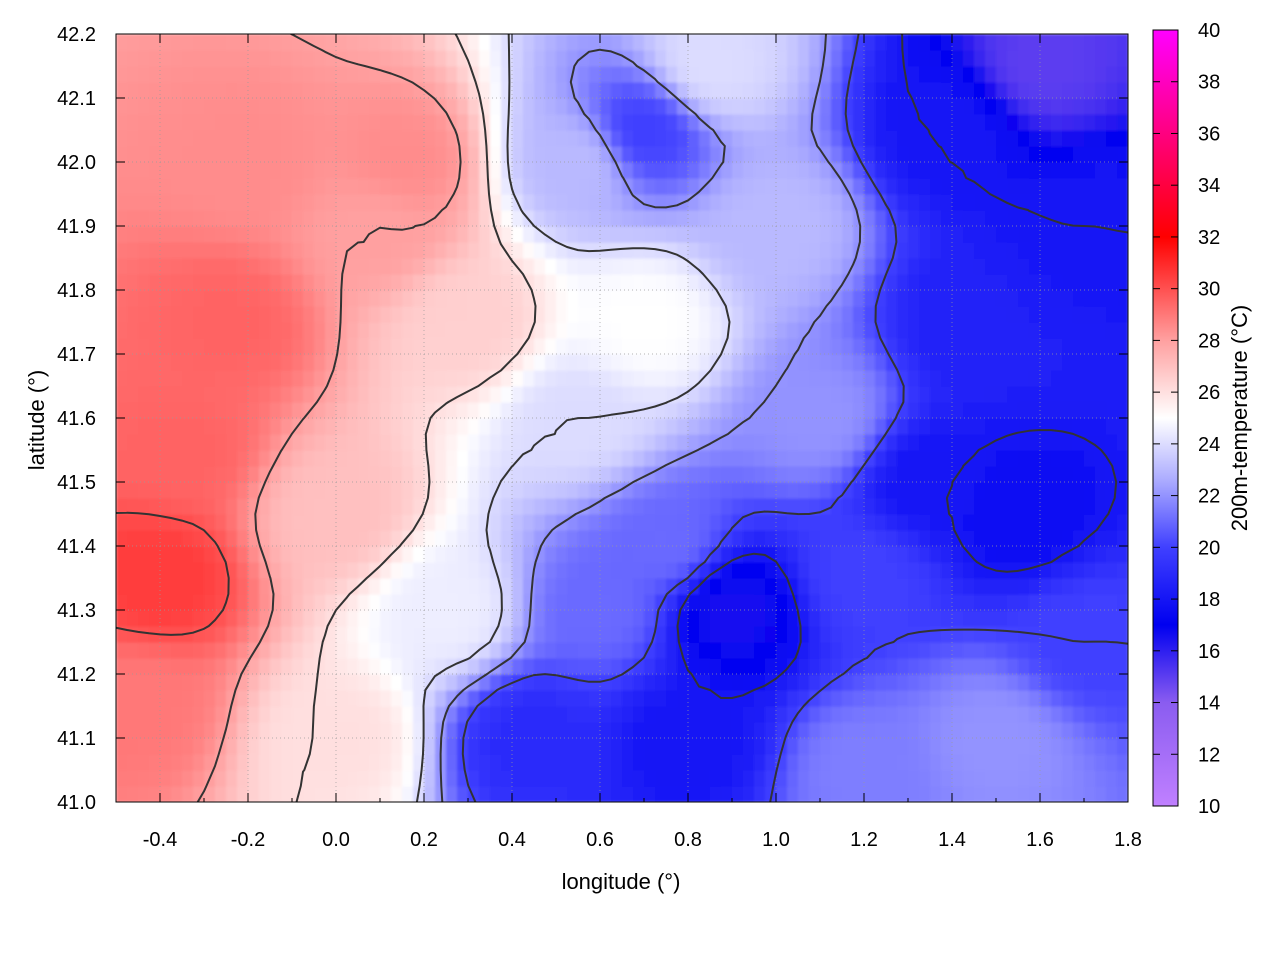 The image size is (1280, 960). What do you see at coordinates (1209, 704) in the screenshot?
I see `colorbar-tick-label: 14` at bounding box center [1209, 704].